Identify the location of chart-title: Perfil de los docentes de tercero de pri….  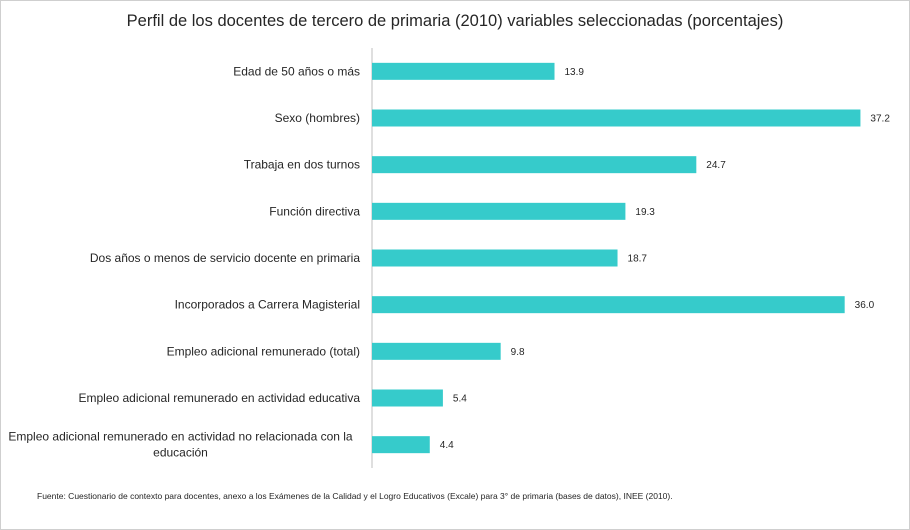
(455, 21).